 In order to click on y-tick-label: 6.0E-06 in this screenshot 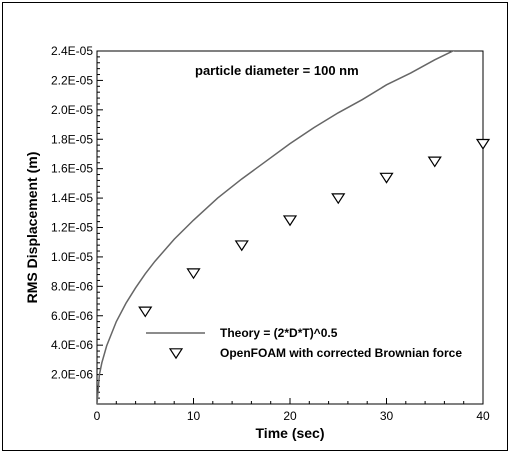, I will do `click(72, 316)`.